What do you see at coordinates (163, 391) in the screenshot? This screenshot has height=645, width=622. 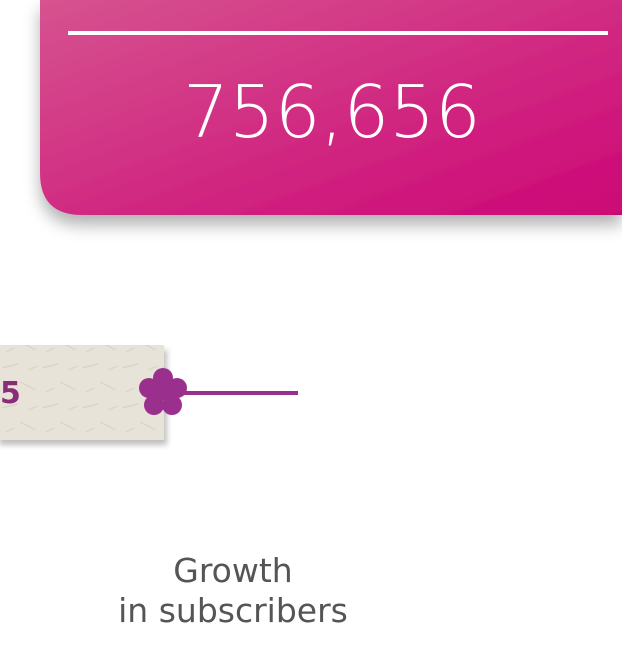 I see `flower-icon` at bounding box center [163, 391].